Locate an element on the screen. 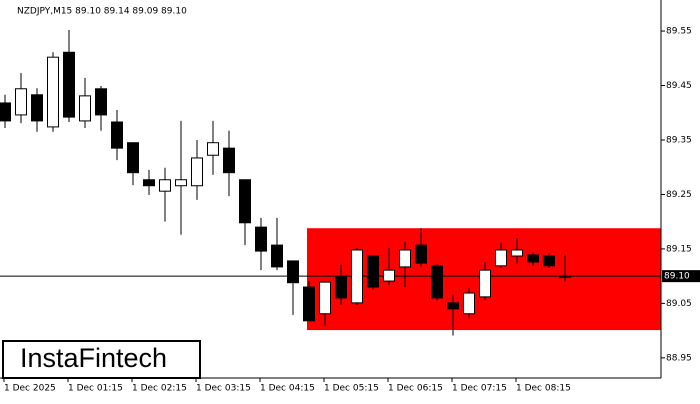  price-label: 89.10 is located at coordinates (677, 277).